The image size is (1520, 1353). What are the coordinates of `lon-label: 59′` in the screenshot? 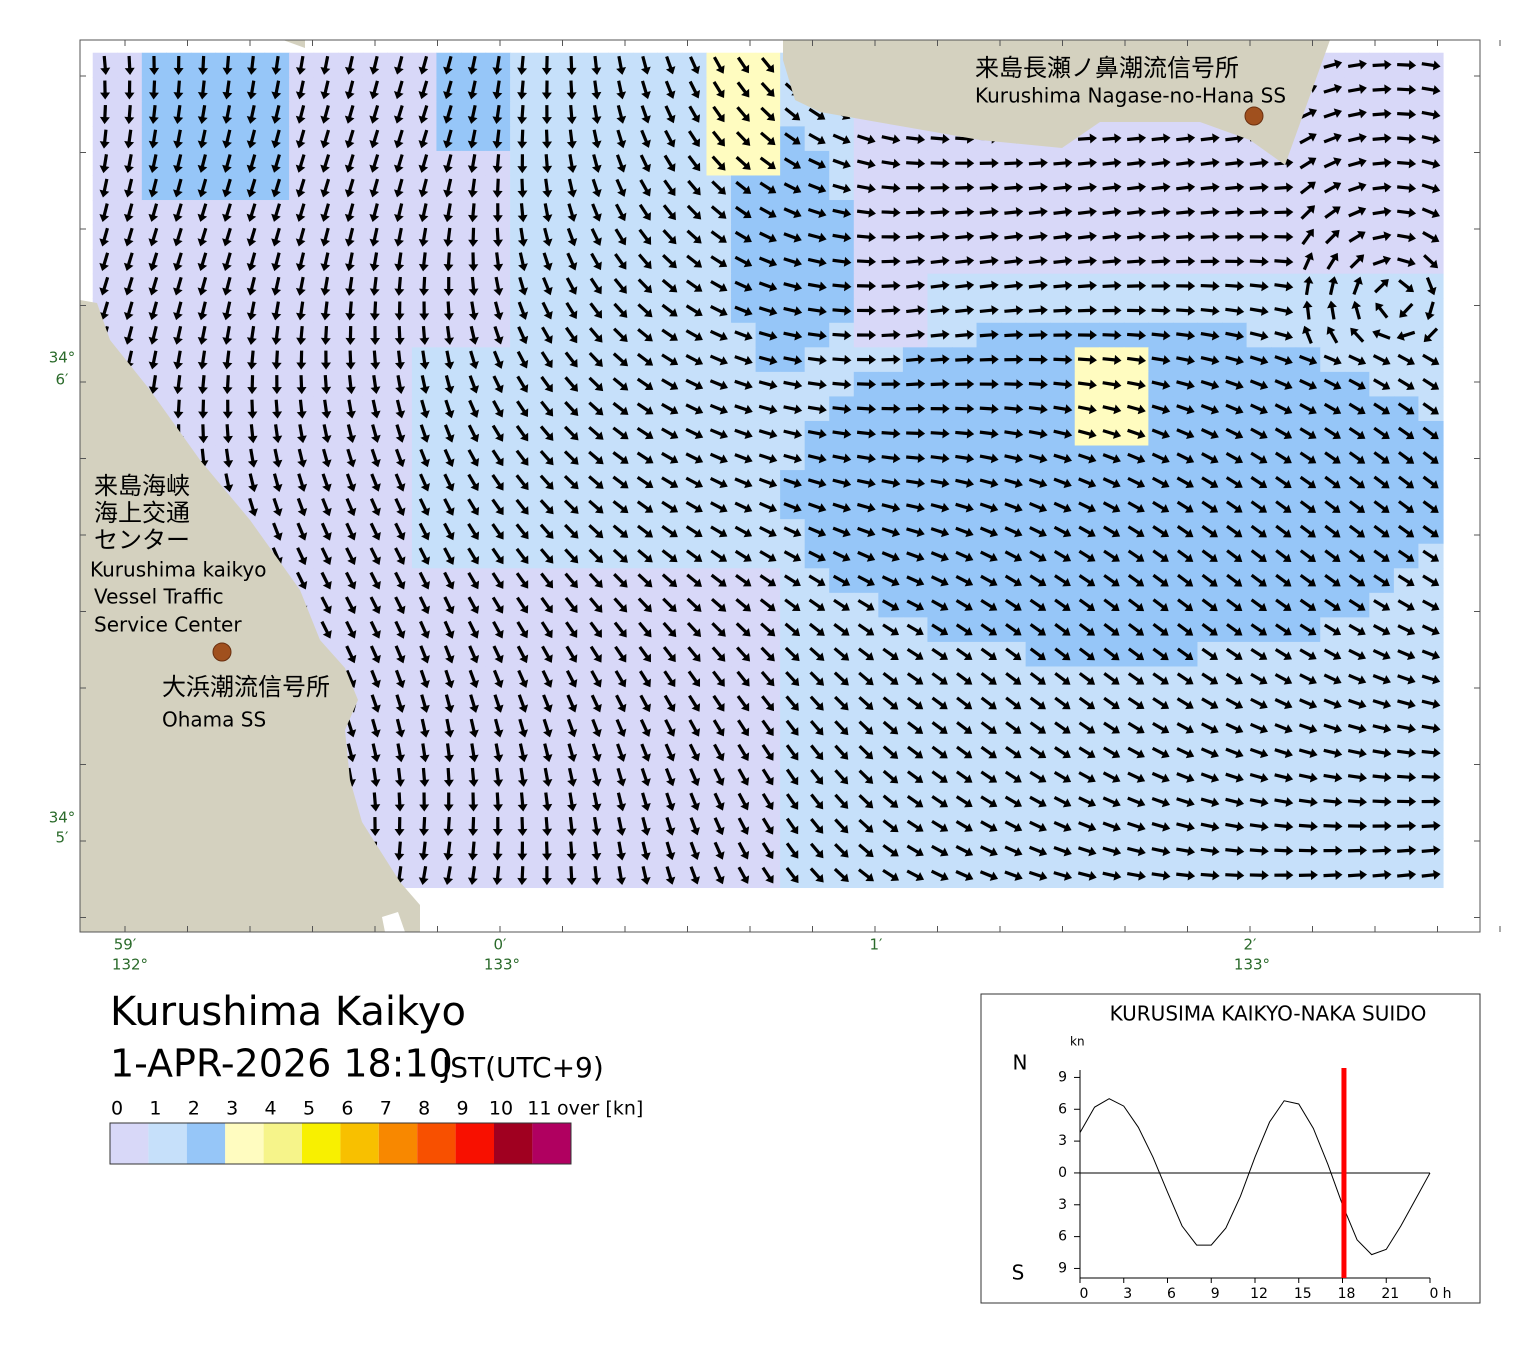 It's located at (125, 945).